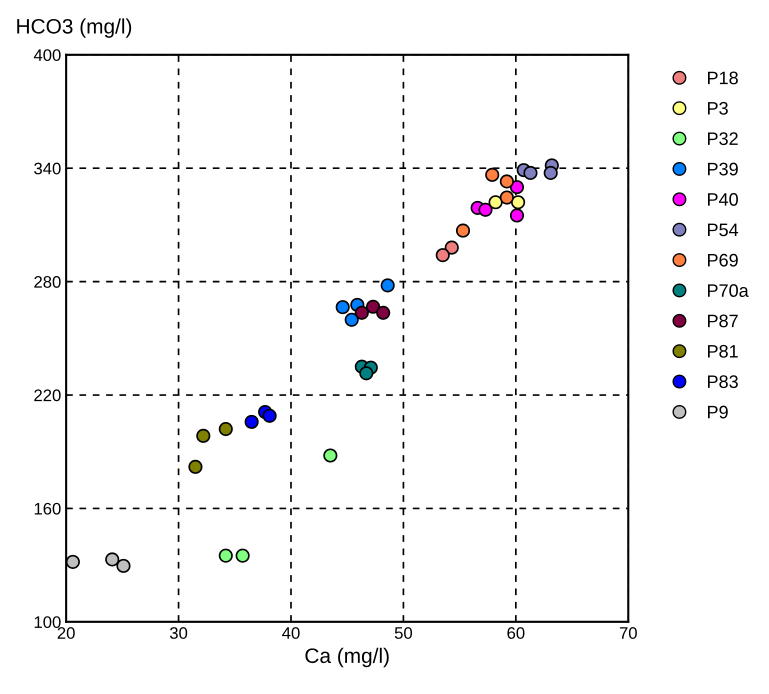 This screenshot has width=769, height=694. What do you see at coordinates (66, 633) in the screenshot?
I see `x-tick-label: 20` at bounding box center [66, 633].